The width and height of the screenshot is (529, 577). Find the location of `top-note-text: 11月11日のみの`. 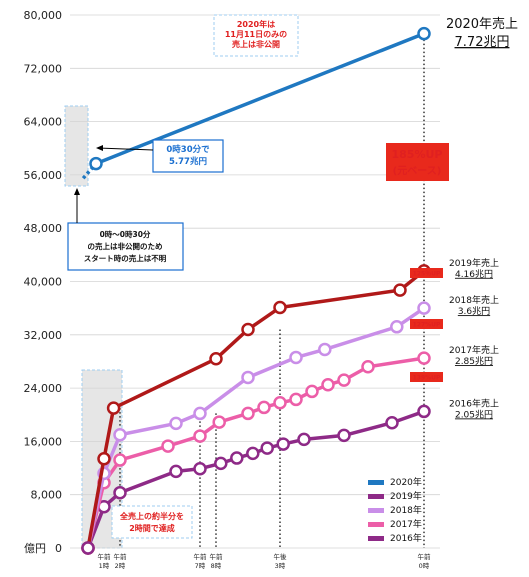

top-note-text: 11月11日のみの is located at coordinates (256, 34).